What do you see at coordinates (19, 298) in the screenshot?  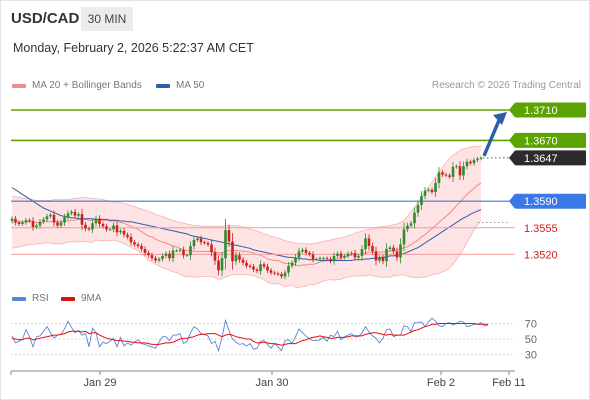 I see `legend-rsi-swatch` at bounding box center [19, 298].